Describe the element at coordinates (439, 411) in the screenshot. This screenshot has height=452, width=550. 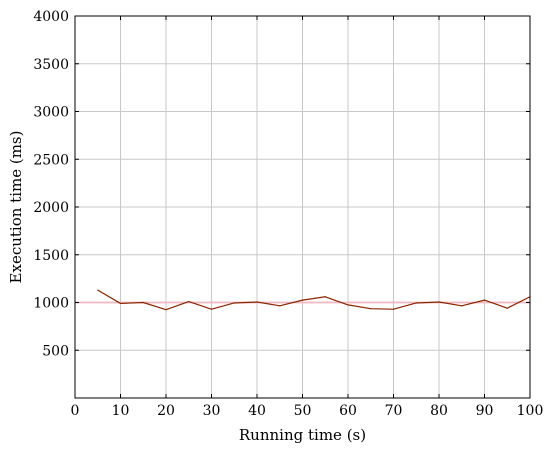
I see `x-tick-label: 80` at that location.